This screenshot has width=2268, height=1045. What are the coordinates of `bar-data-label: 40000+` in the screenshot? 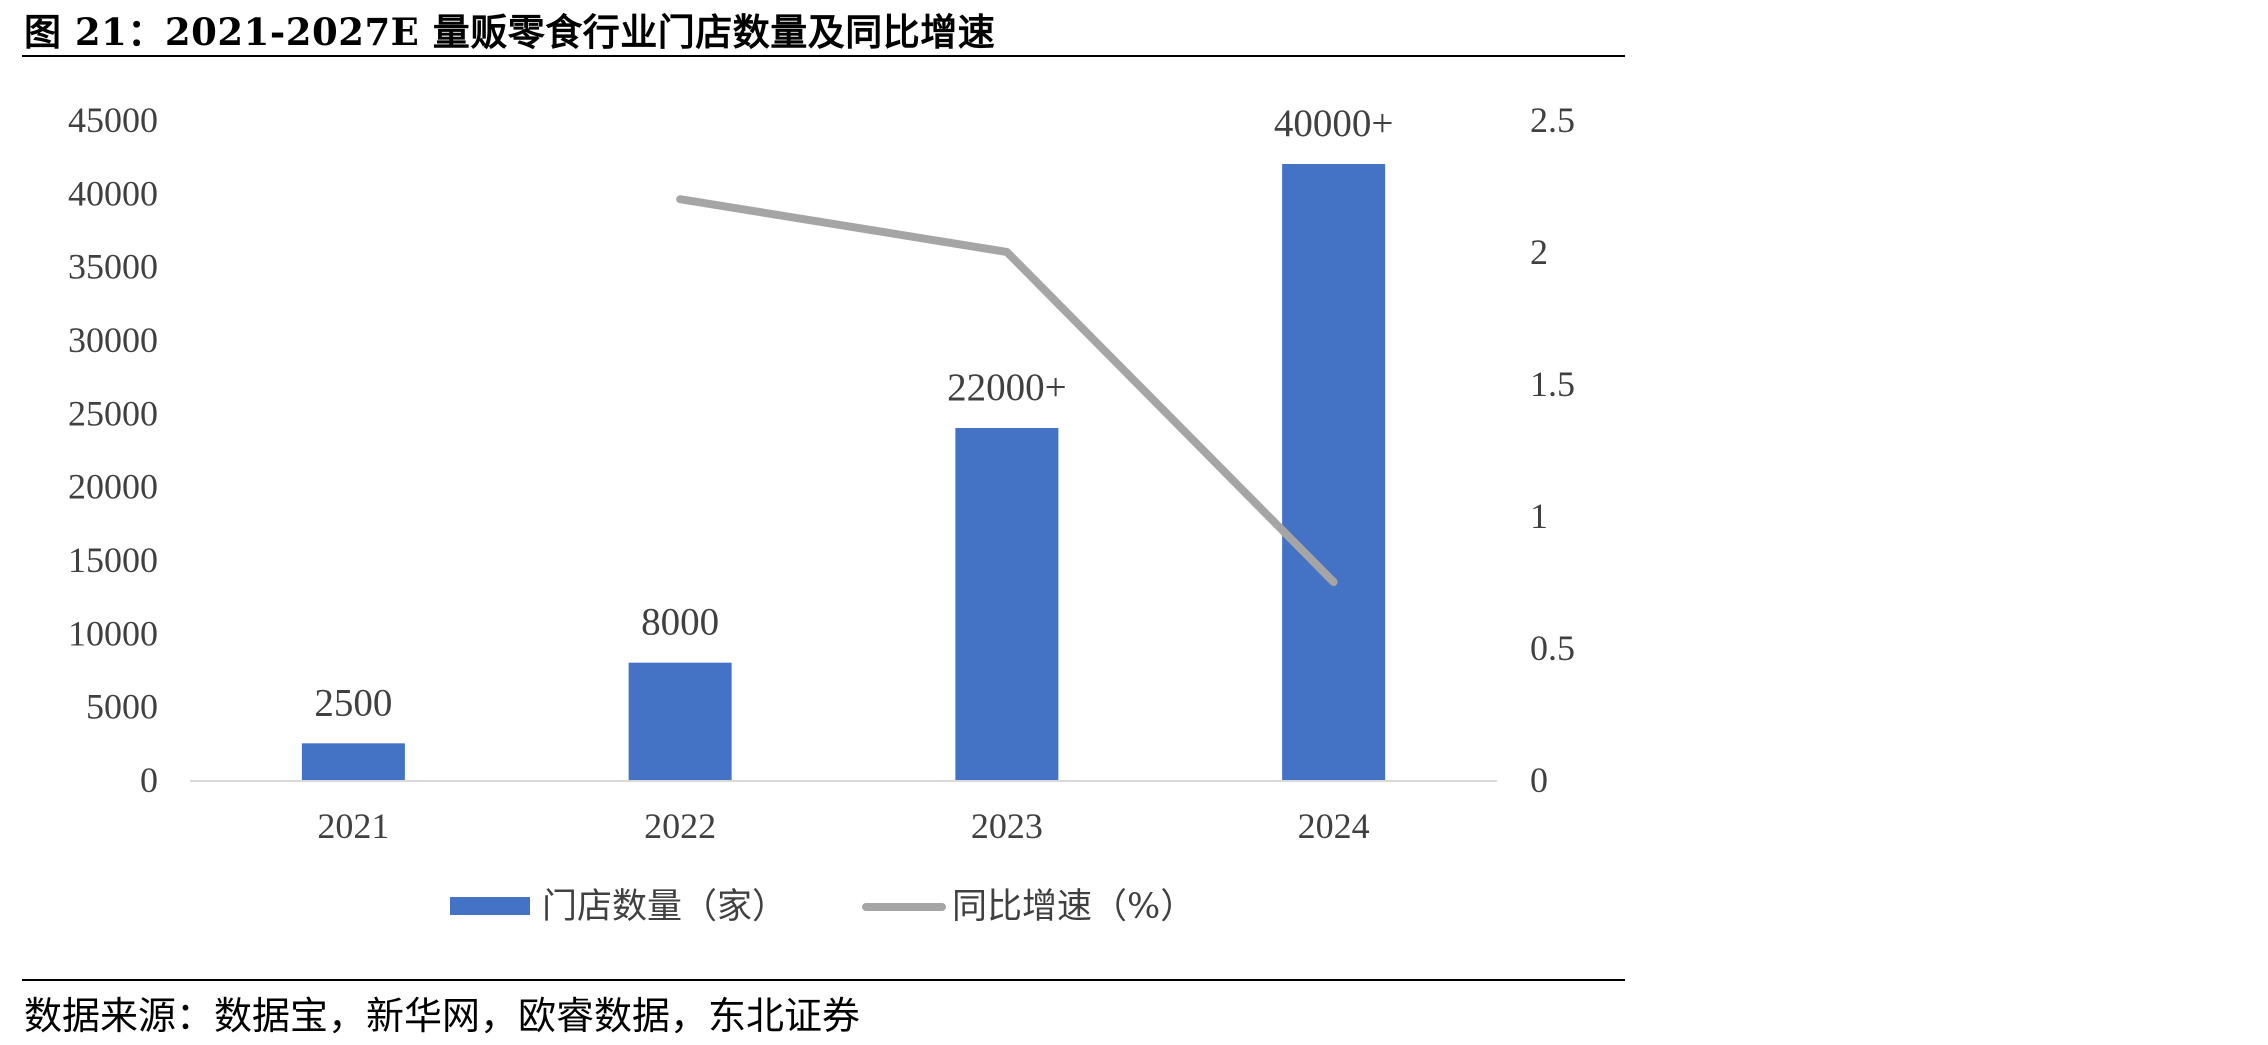 It's located at (1334, 123).